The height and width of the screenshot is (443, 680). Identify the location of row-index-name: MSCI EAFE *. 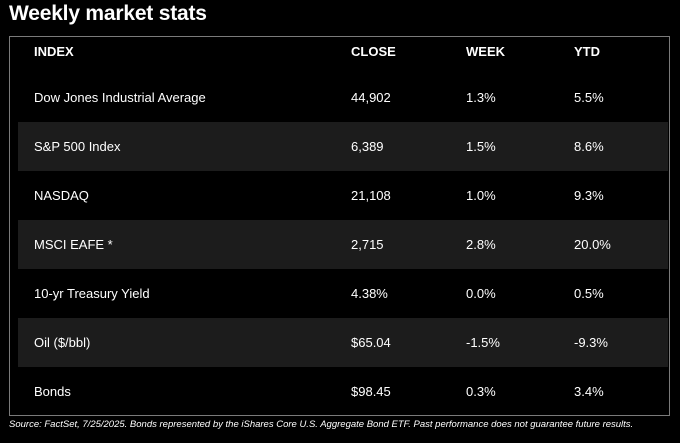
(73, 244).